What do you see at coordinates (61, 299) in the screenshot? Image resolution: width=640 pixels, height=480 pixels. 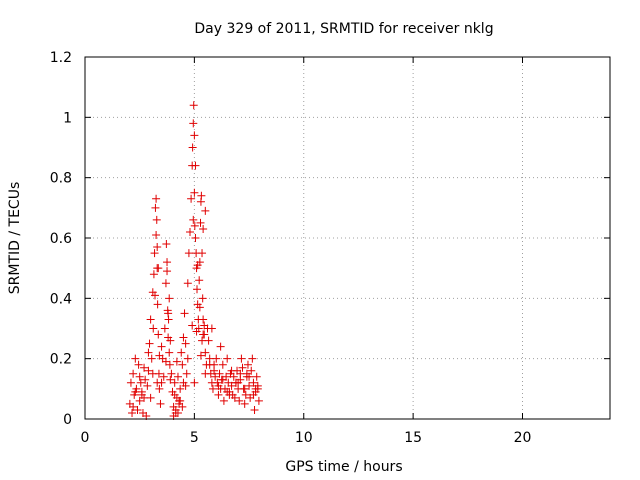 I see `y-tick-label: 0.4` at bounding box center [61, 299].